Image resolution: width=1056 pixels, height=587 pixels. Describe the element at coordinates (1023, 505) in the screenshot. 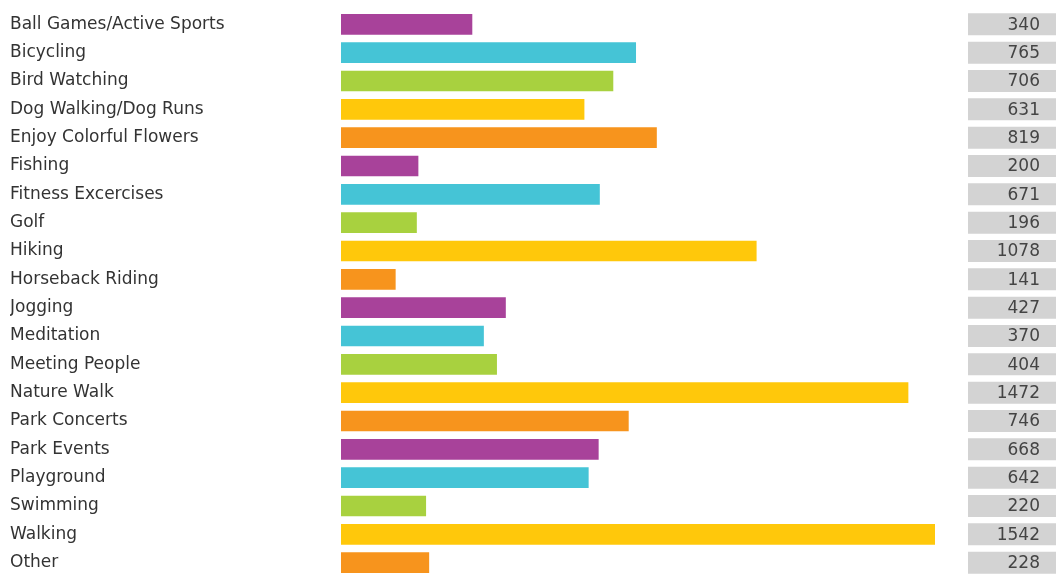

I see `data-label: 220` at that location.